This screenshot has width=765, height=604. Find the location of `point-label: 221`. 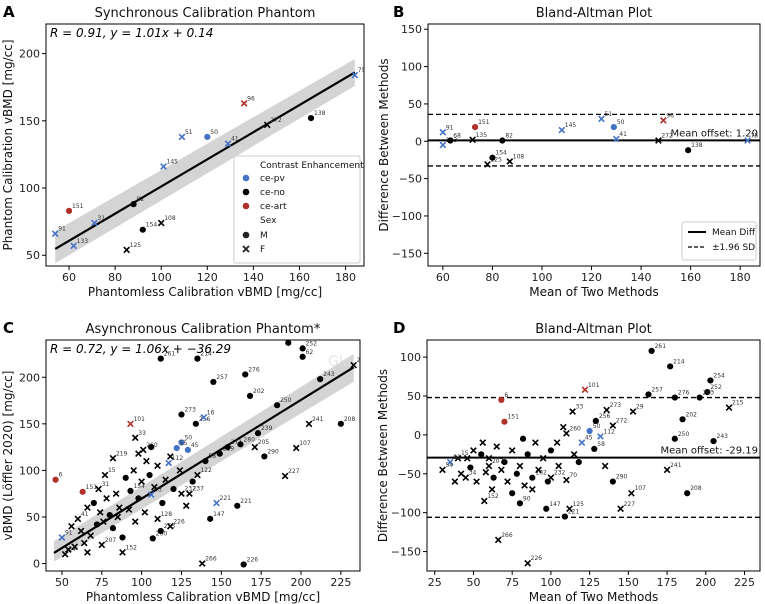

point-label: 221 is located at coordinates (574, 512).